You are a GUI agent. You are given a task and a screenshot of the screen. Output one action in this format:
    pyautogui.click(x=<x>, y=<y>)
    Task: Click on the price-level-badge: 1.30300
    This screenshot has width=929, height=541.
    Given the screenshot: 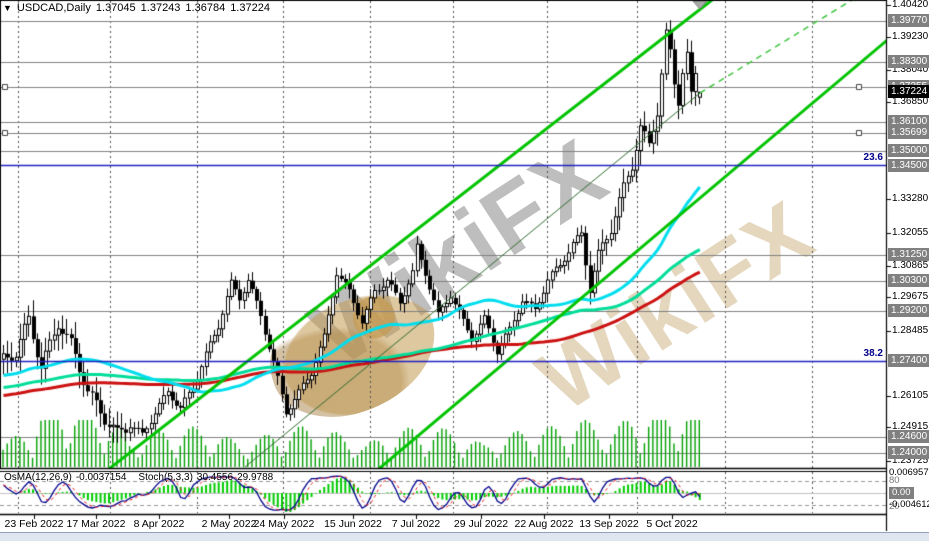 What is the action you would take?
    pyautogui.click(x=908, y=280)
    